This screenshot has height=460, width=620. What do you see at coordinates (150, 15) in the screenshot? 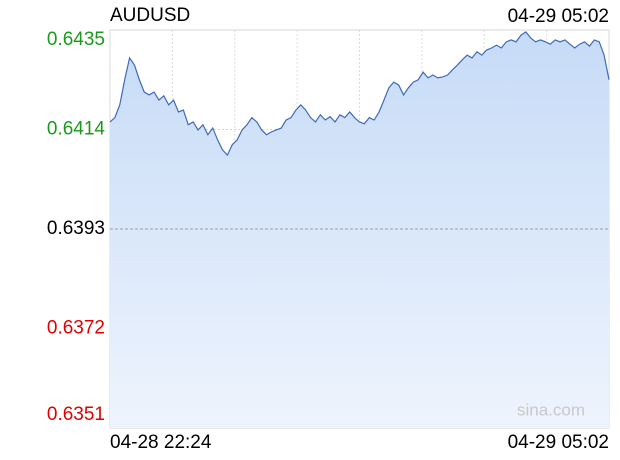
I see `chart-title: AUDUSD` at bounding box center [150, 15].